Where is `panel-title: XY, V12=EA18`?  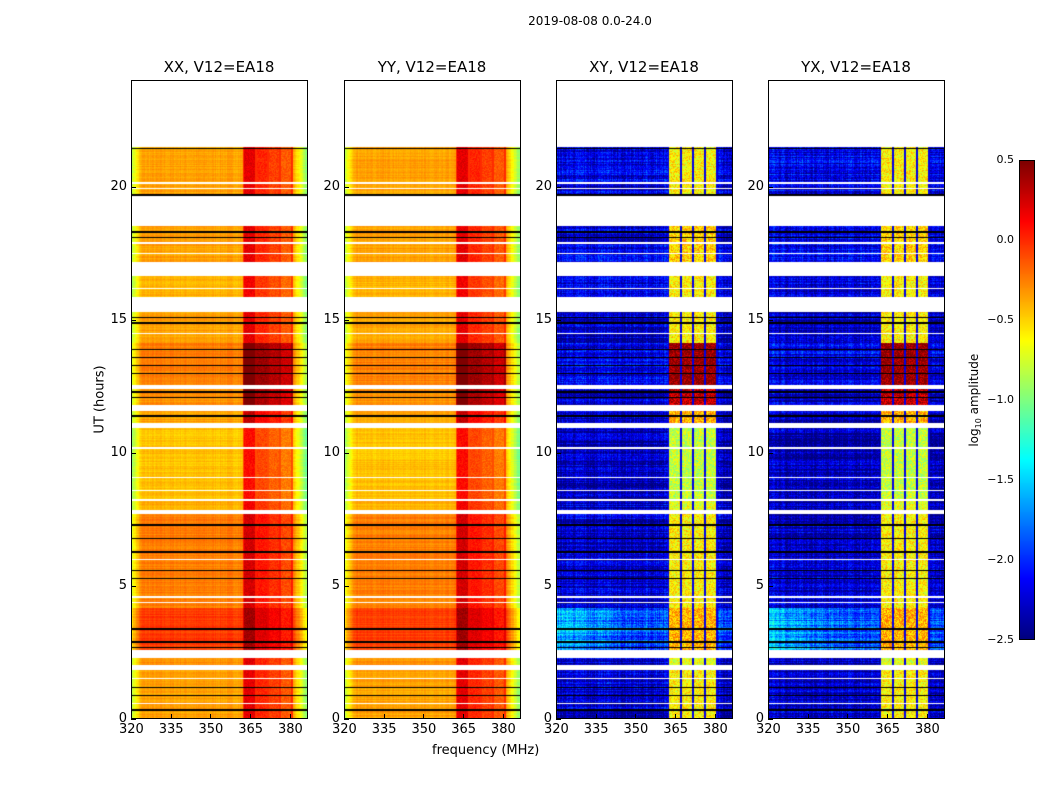 panel-title: XY, V12=EA18 is located at coordinates (644, 67).